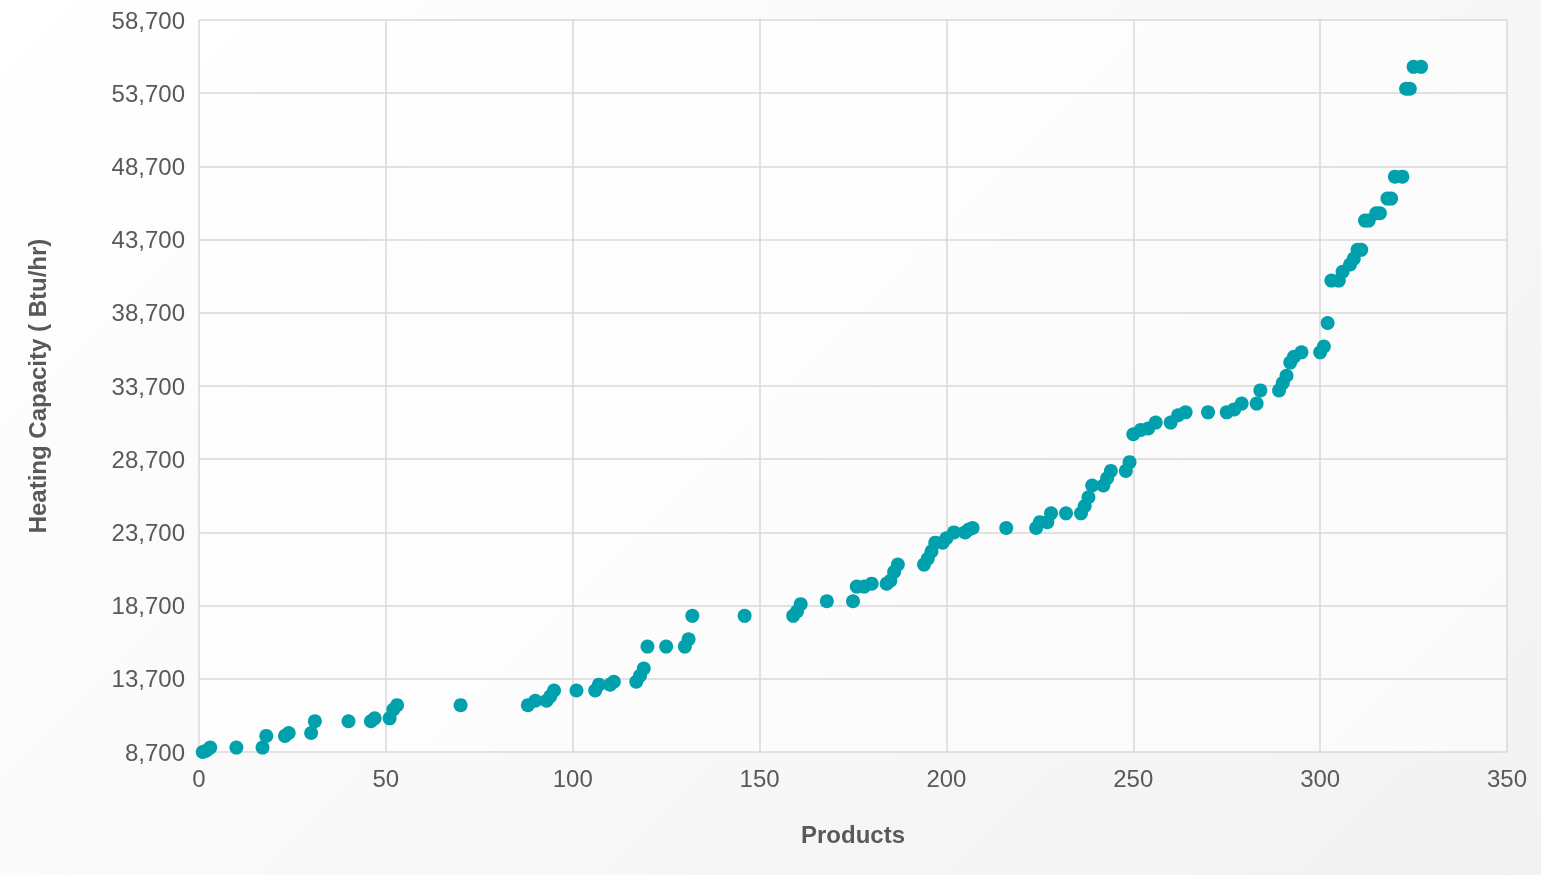 The height and width of the screenshot is (875, 1541). What do you see at coordinates (148, 93) in the screenshot?
I see `y-tick-label: 53,700` at bounding box center [148, 93].